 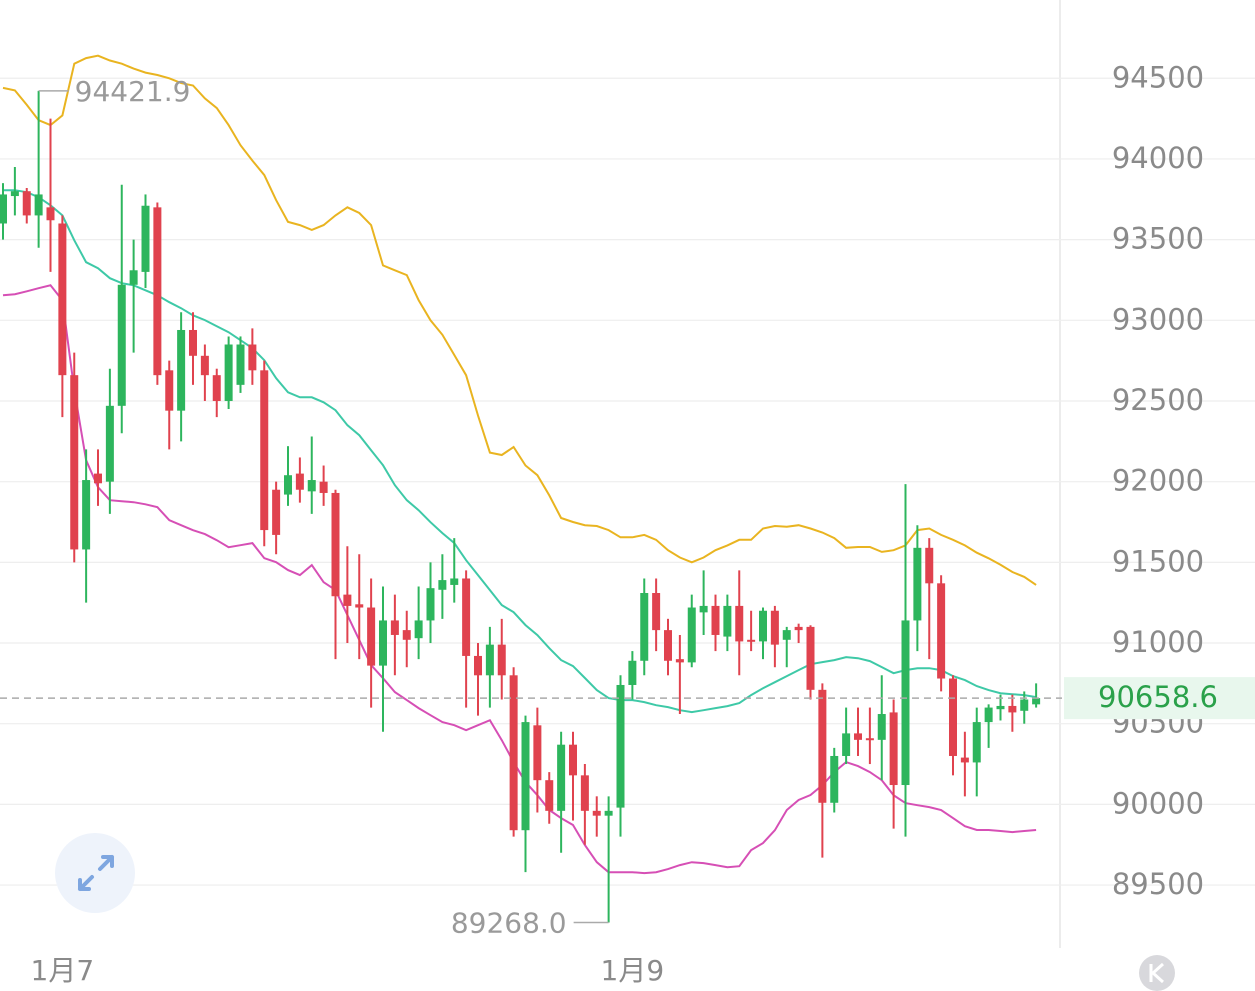 What do you see at coordinates (1158, 158) in the screenshot?
I see `y-tick-label: 94000` at bounding box center [1158, 158].